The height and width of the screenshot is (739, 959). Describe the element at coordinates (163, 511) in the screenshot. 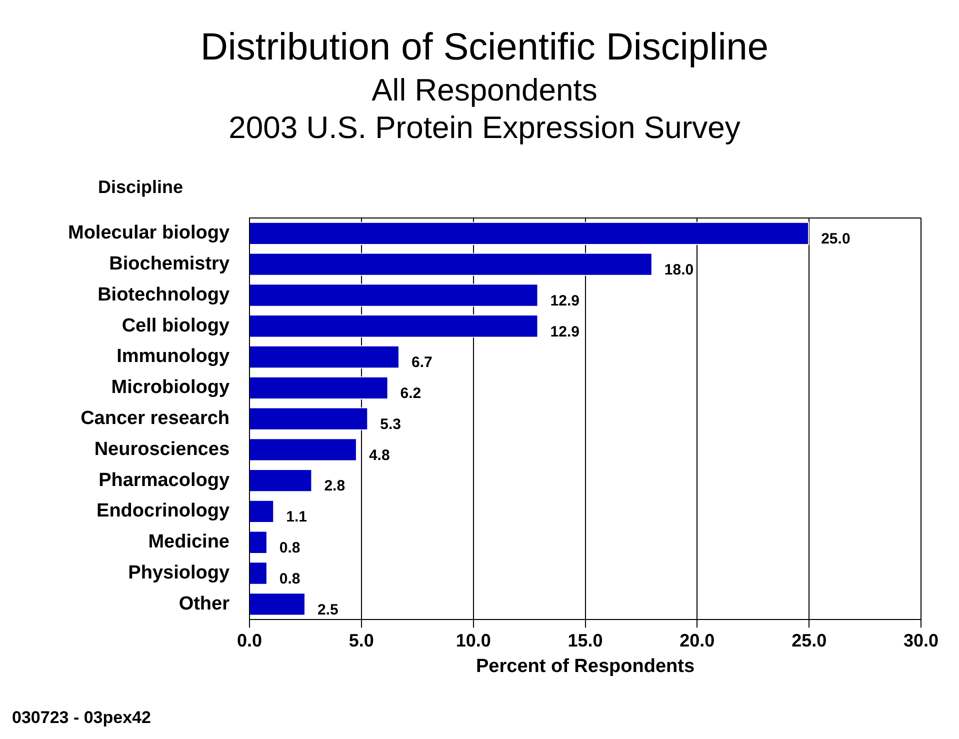

I see `y-tick-label: Endocrinology` at that location.